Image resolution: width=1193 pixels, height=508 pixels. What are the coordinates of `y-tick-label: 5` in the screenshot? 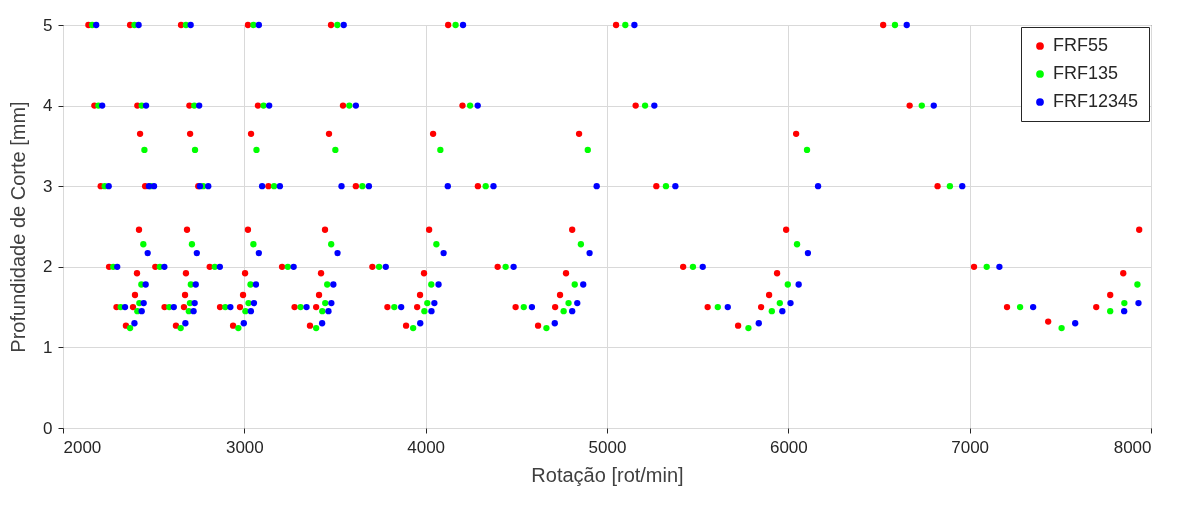 It's located at (48, 25).